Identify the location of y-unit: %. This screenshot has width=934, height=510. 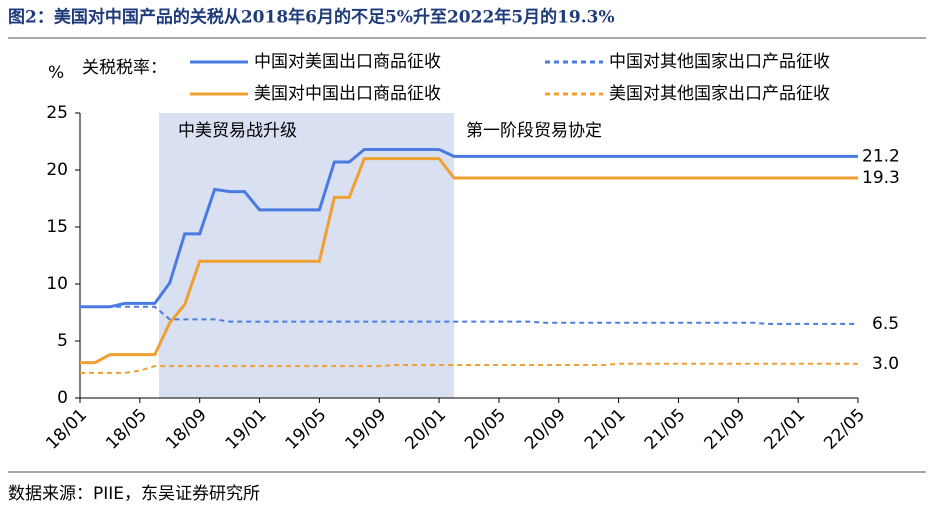
(56, 73).